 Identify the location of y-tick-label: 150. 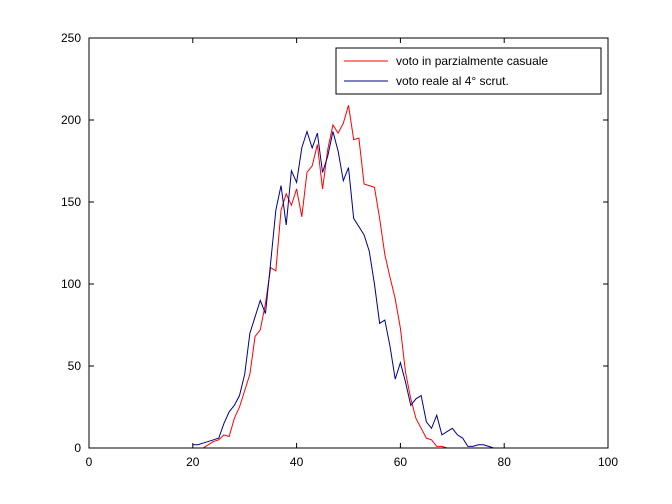
(71, 202).